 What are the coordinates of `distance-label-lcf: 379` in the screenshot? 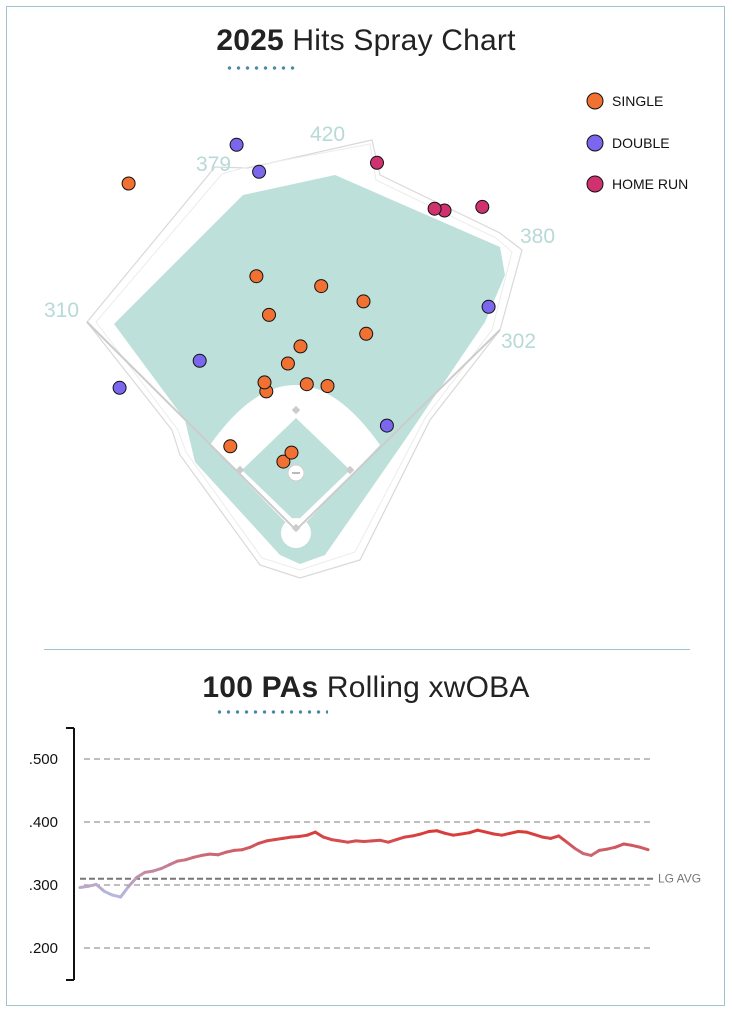 It's located at (213, 164).